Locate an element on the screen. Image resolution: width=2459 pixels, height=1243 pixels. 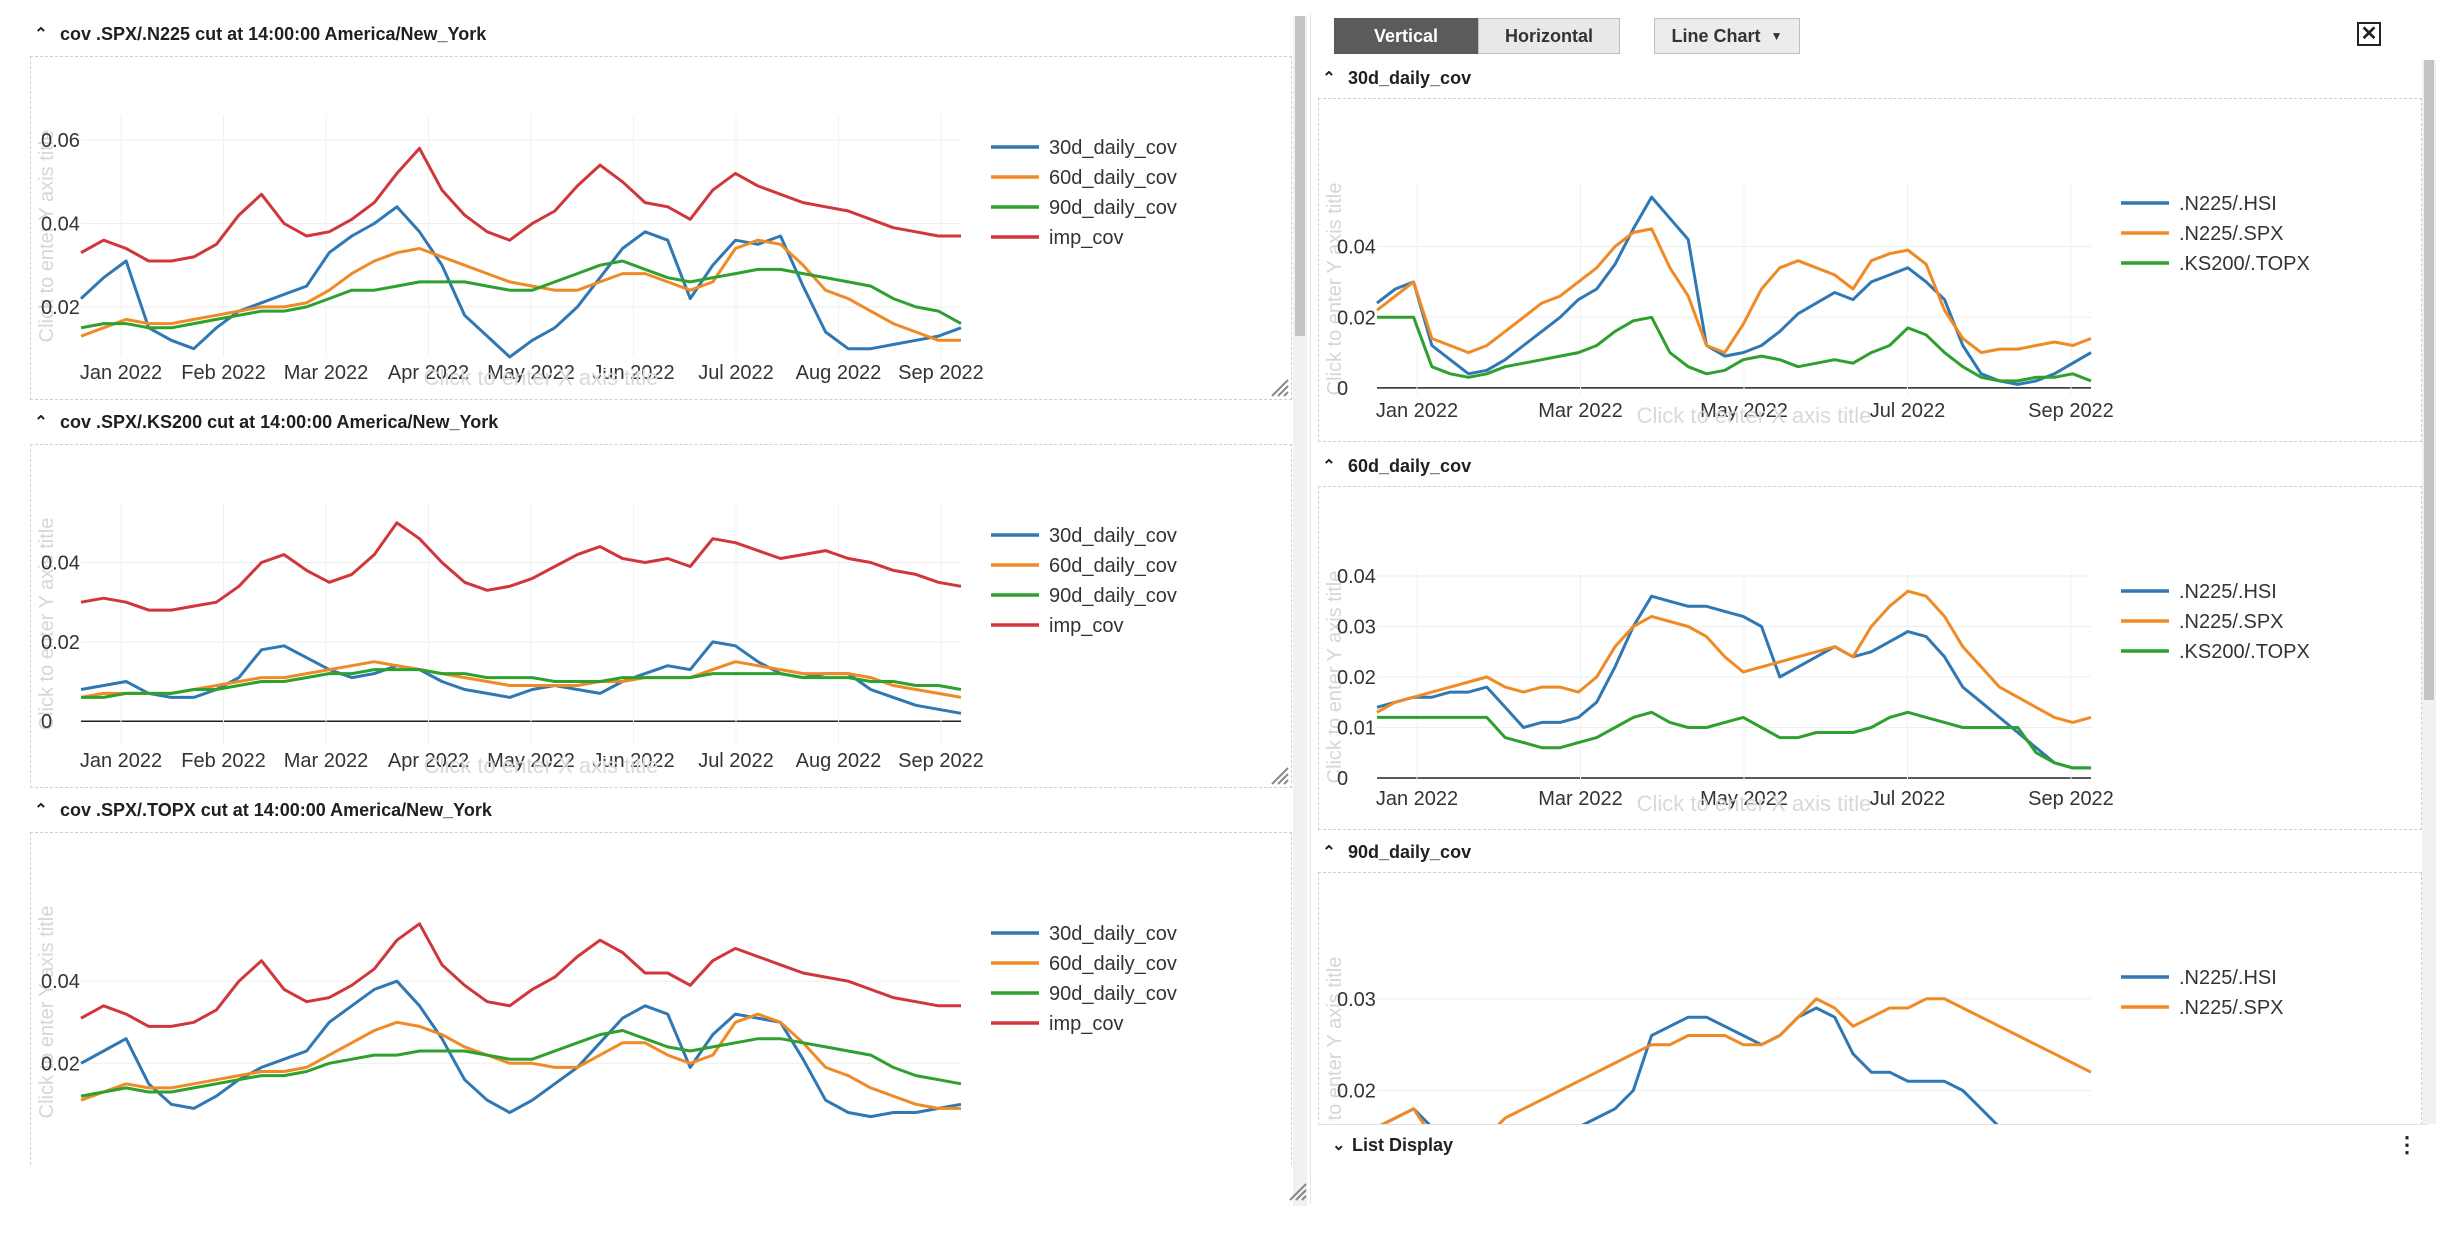
x-tick-label: Sep 2022 is located at coordinates (941, 373).